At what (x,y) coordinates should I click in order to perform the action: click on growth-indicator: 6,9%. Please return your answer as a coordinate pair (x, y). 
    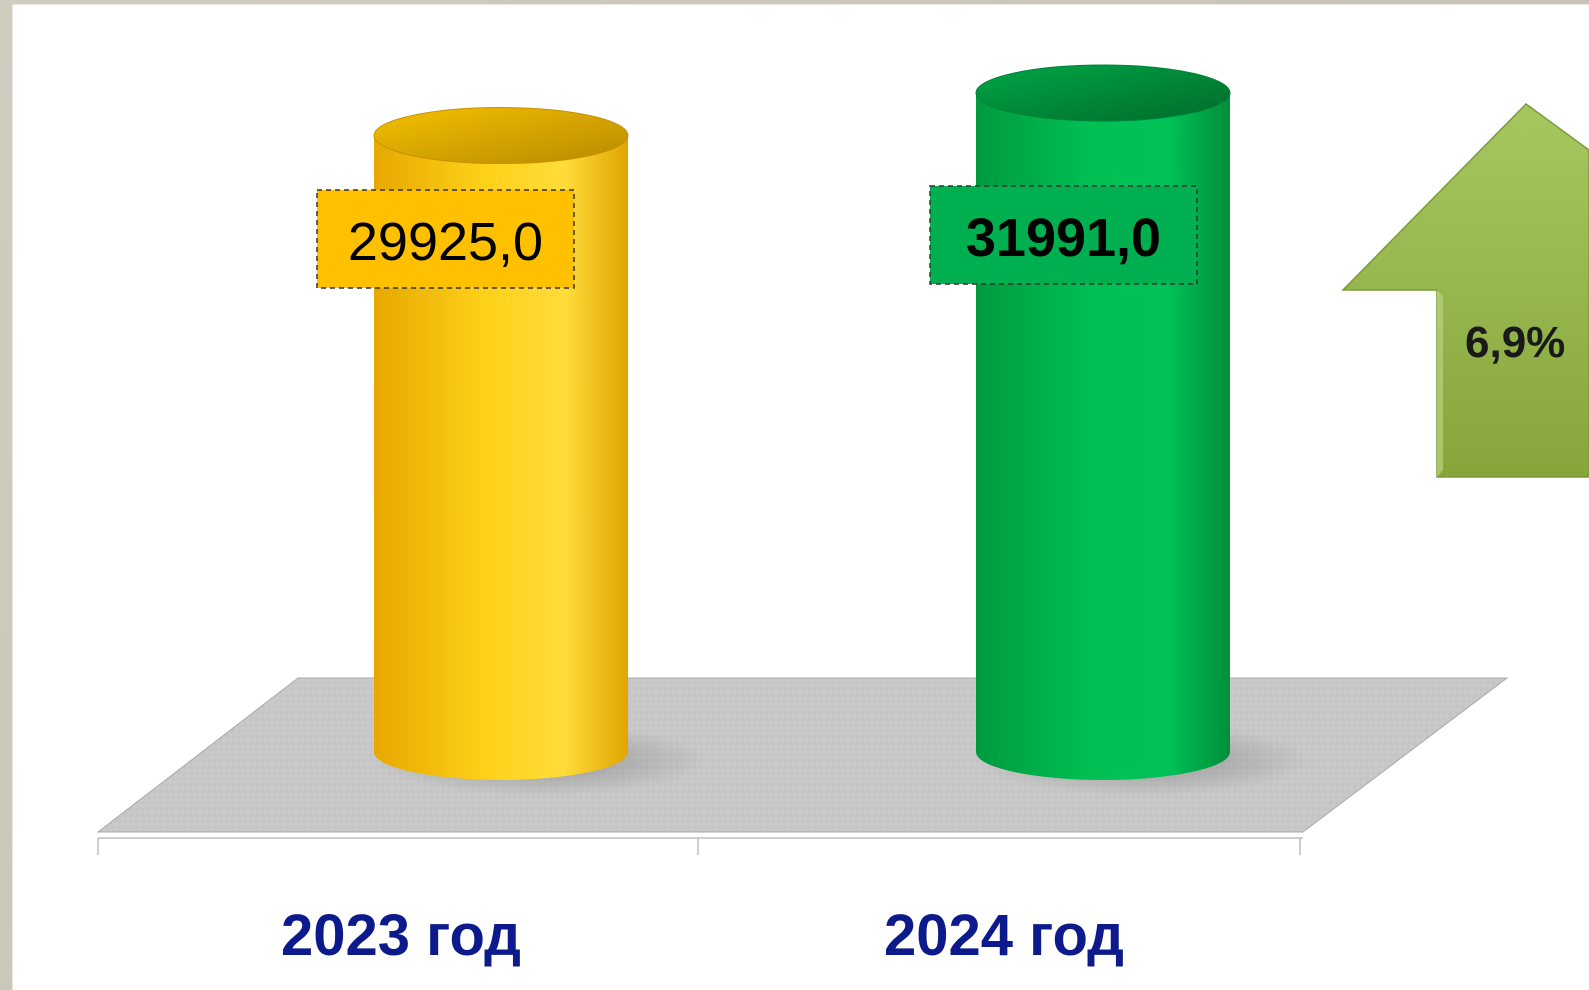
    Looking at the image, I should click on (1465, 290).